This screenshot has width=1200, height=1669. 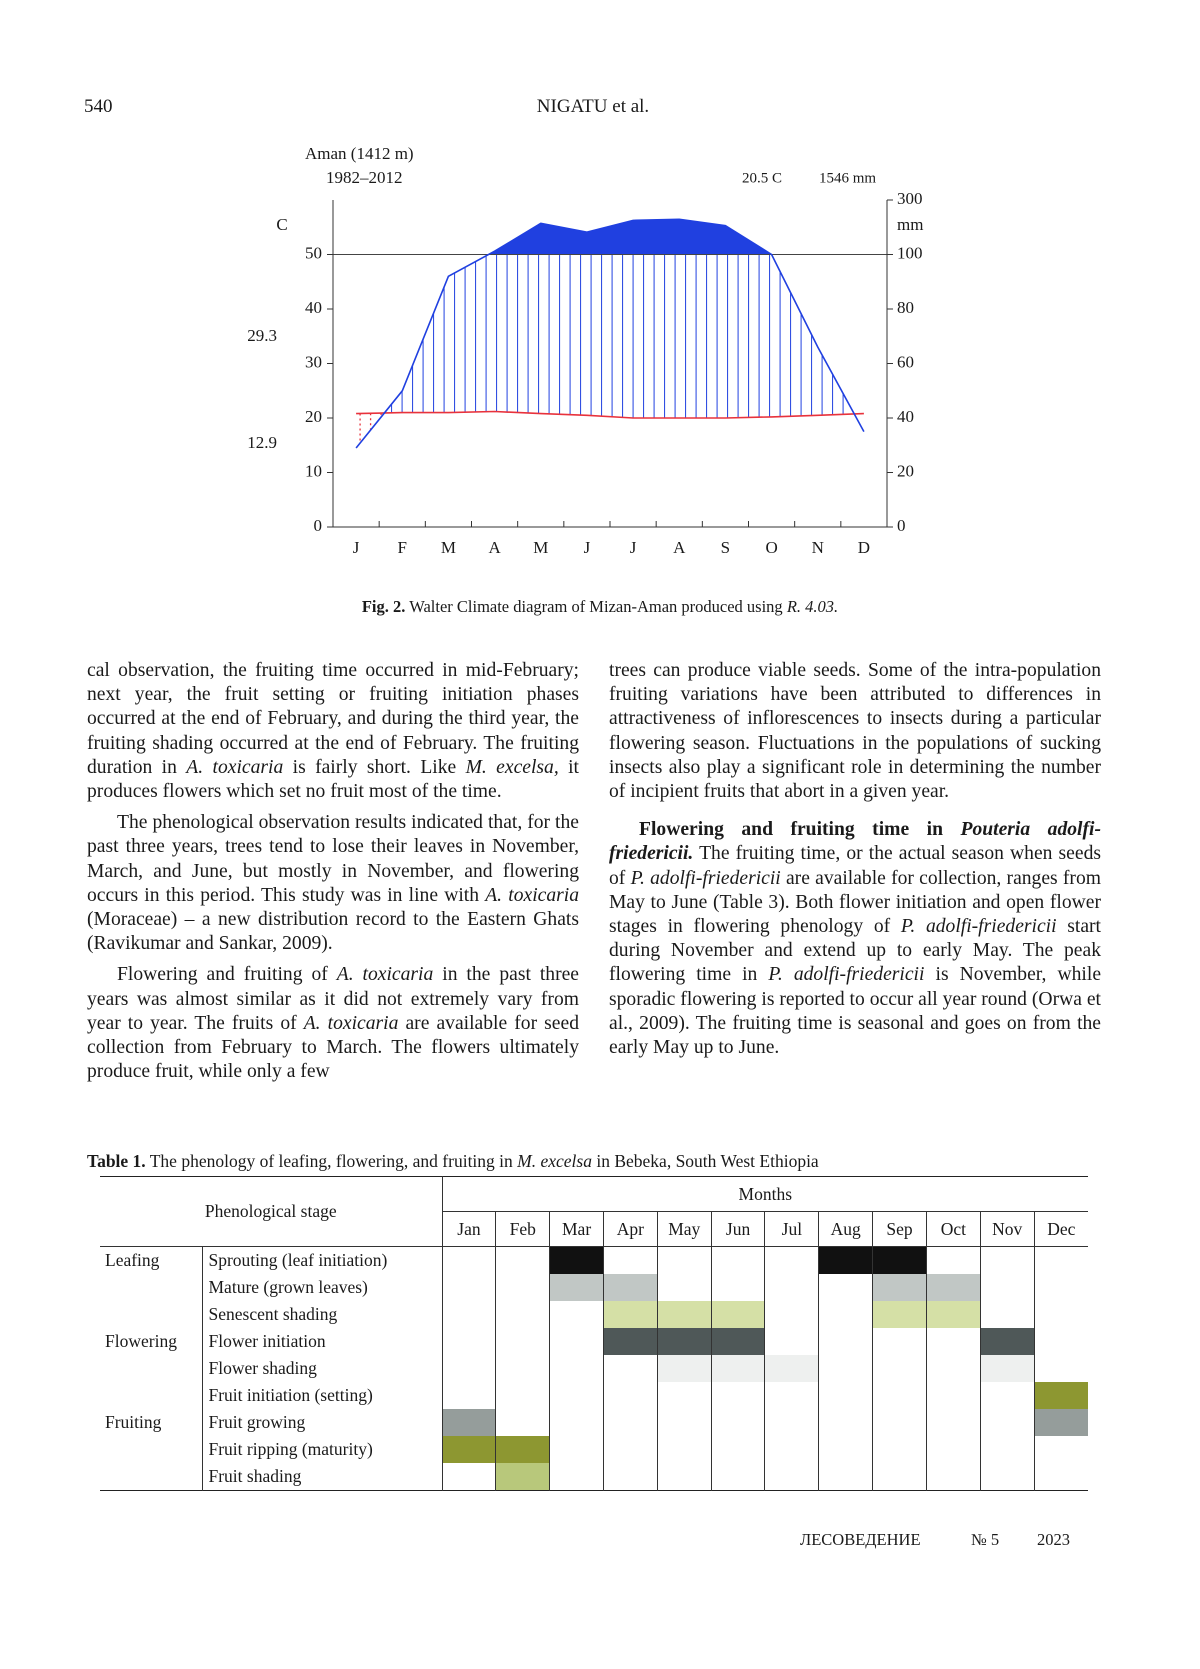 I want to click on species: M. excelsa,, so click(x=512, y=767).